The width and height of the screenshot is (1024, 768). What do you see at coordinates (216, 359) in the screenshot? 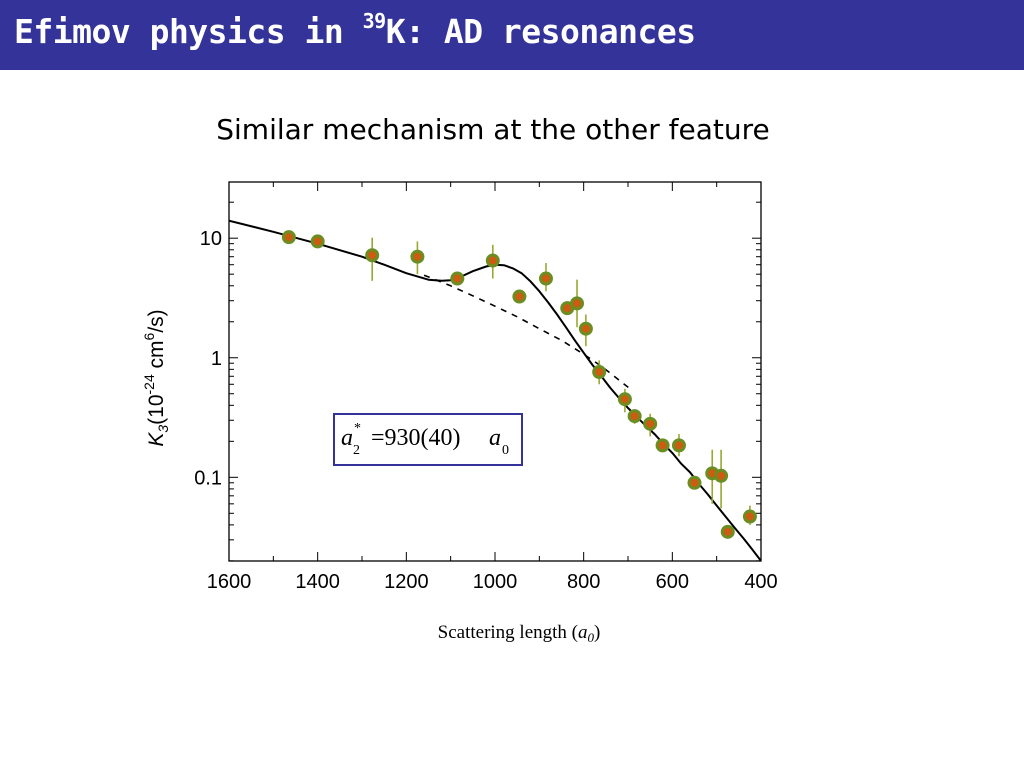
I see `y-tick-label: 1` at bounding box center [216, 359].